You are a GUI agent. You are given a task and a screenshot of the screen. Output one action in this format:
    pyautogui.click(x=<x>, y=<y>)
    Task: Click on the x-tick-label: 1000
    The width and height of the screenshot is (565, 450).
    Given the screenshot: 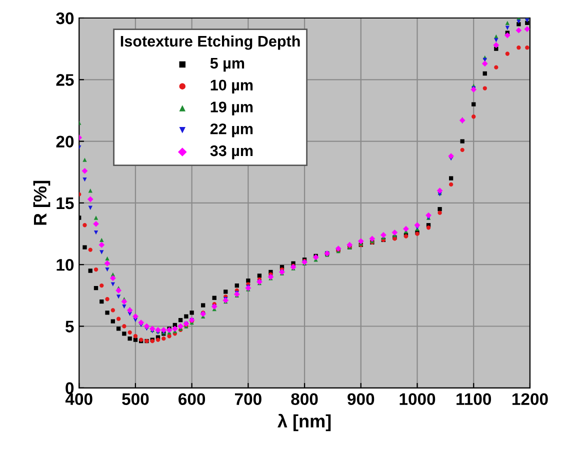 What is the action you would take?
    pyautogui.click(x=418, y=399)
    